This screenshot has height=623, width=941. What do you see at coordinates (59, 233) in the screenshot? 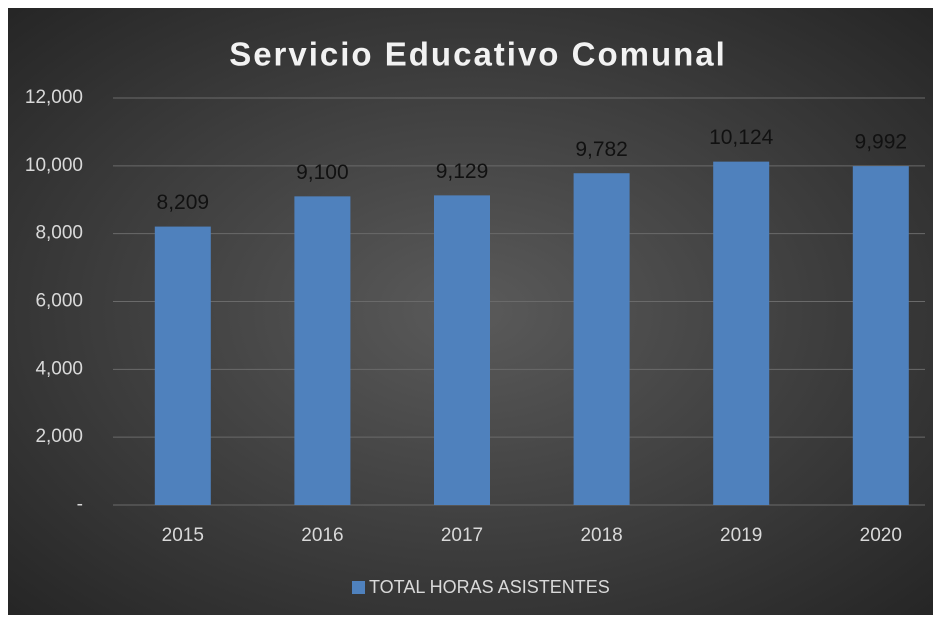
I see `y-tick-label: 8,000` at bounding box center [59, 233].